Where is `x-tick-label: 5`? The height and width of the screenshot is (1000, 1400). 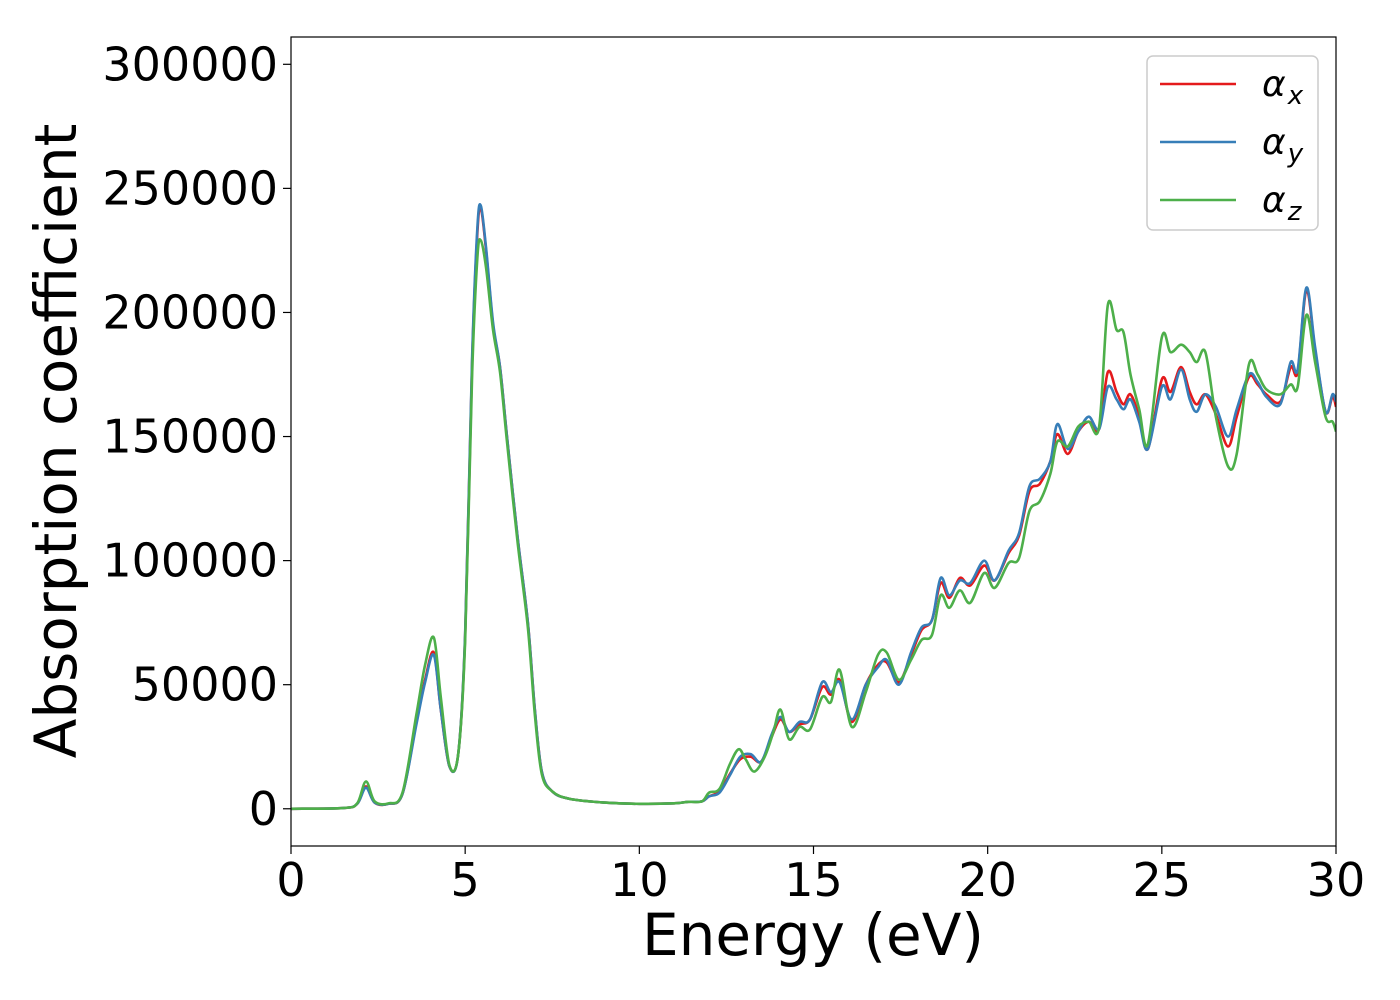
x-tick-label: 5 is located at coordinates (465, 880).